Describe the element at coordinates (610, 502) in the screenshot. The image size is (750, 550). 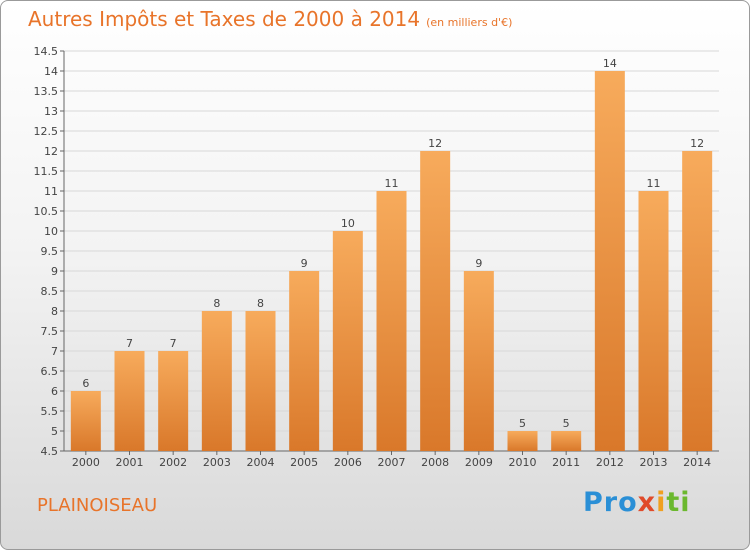
I see `logo-part-1: Pro` at that location.